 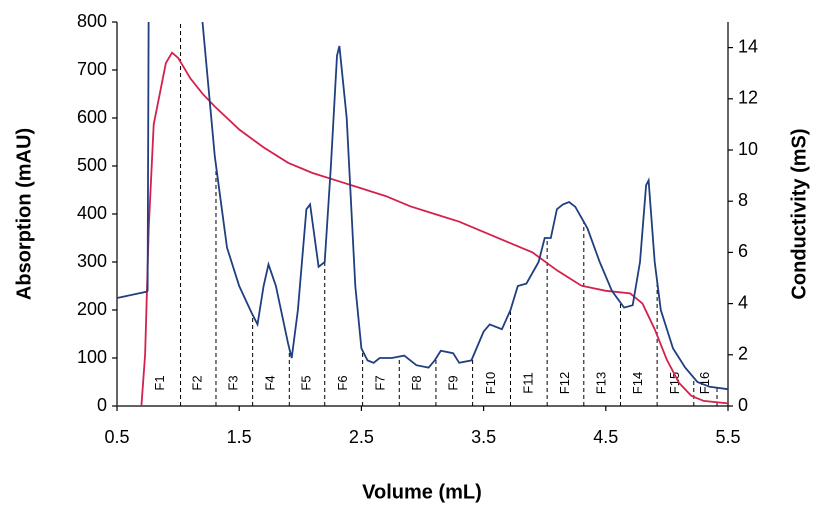 I want to click on y-tick-label: 300, so click(x=92, y=261).